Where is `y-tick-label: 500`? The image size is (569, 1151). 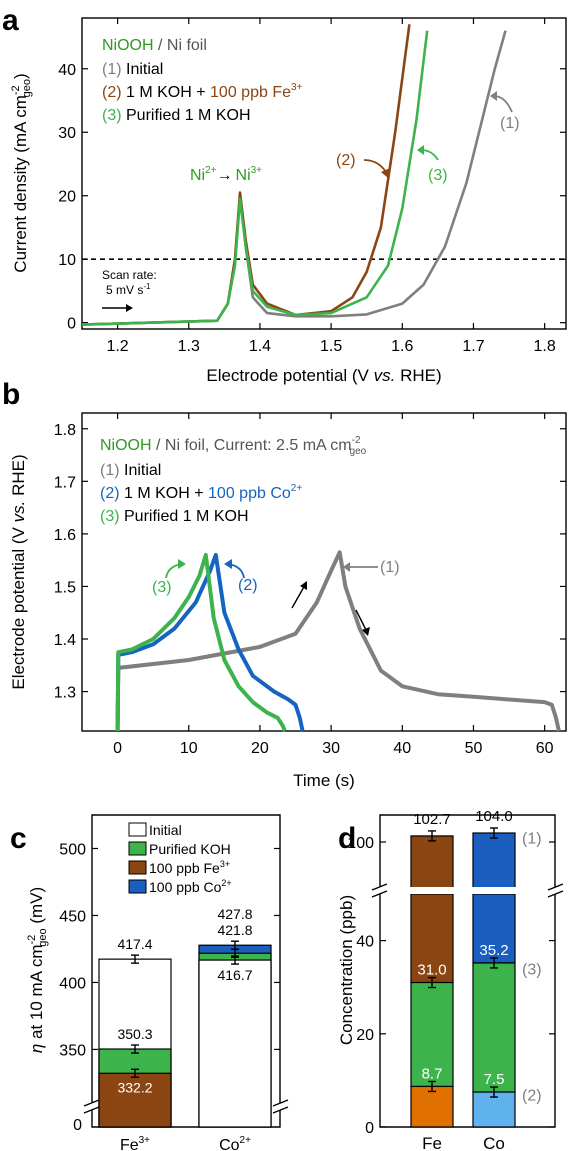 y-tick-label: 500 is located at coordinates (72, 849).